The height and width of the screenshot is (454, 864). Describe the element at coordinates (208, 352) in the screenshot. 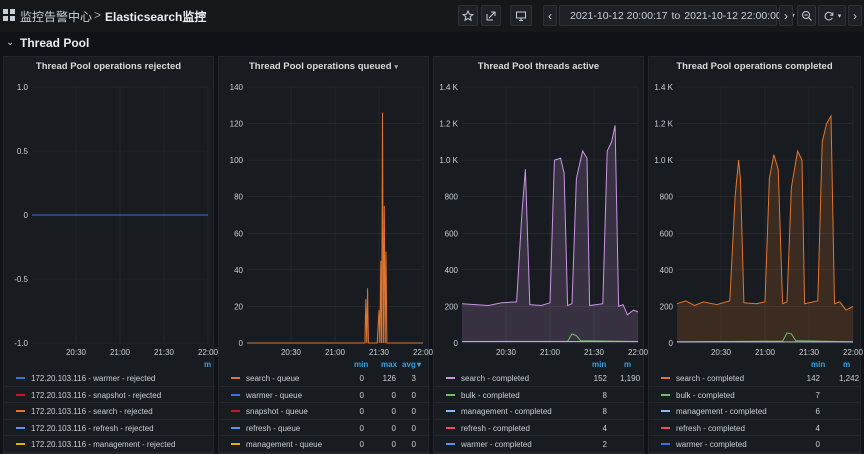

I see `x-tick-label: 22:00` at that location.